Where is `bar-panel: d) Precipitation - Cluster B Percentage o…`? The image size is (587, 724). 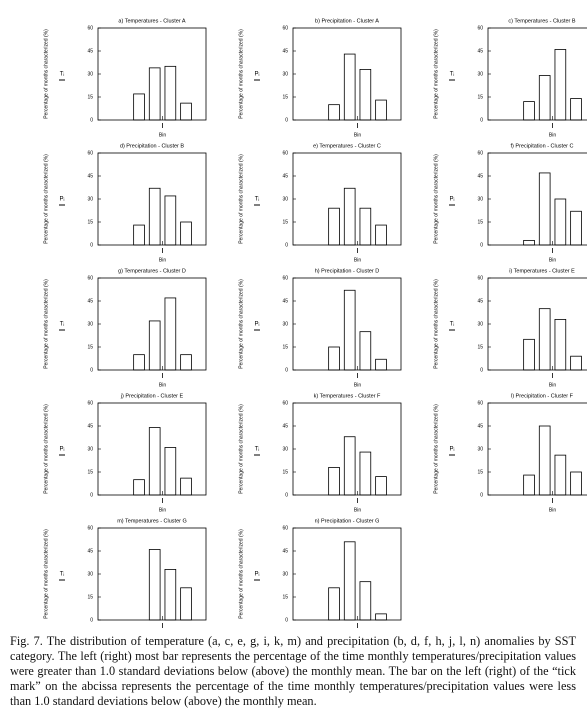
bar-panel: d) Precipitation - Cluster B Percentage o… is located at coordinates (125, 203).